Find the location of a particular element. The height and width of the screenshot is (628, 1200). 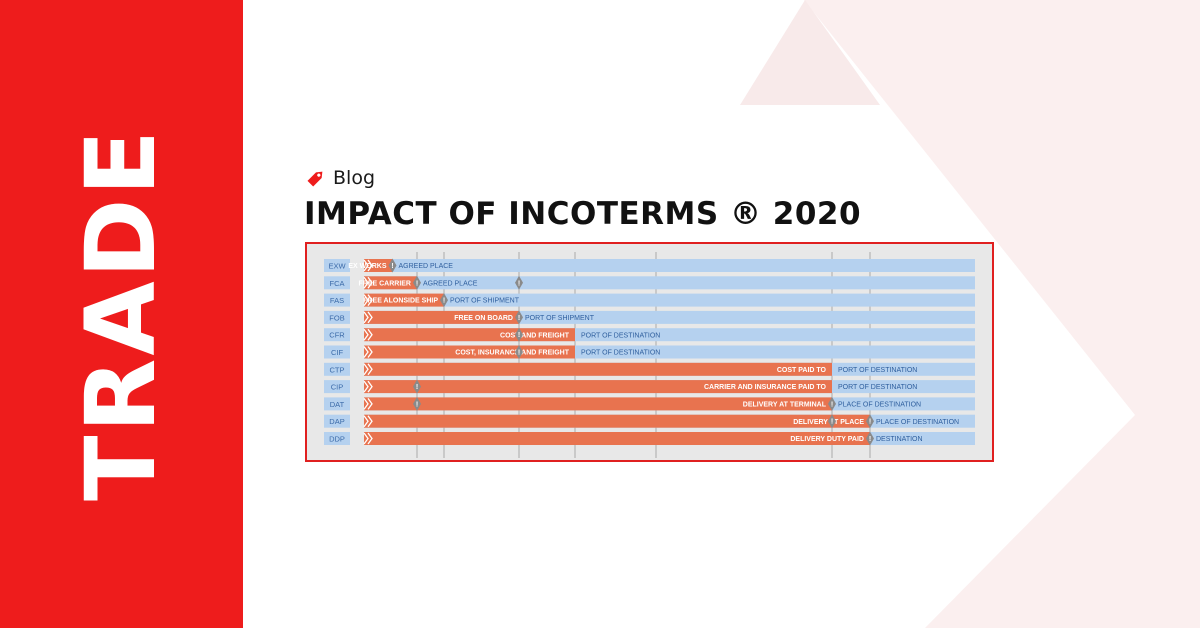

term-code: CFR is located at coordinates (337, 335).